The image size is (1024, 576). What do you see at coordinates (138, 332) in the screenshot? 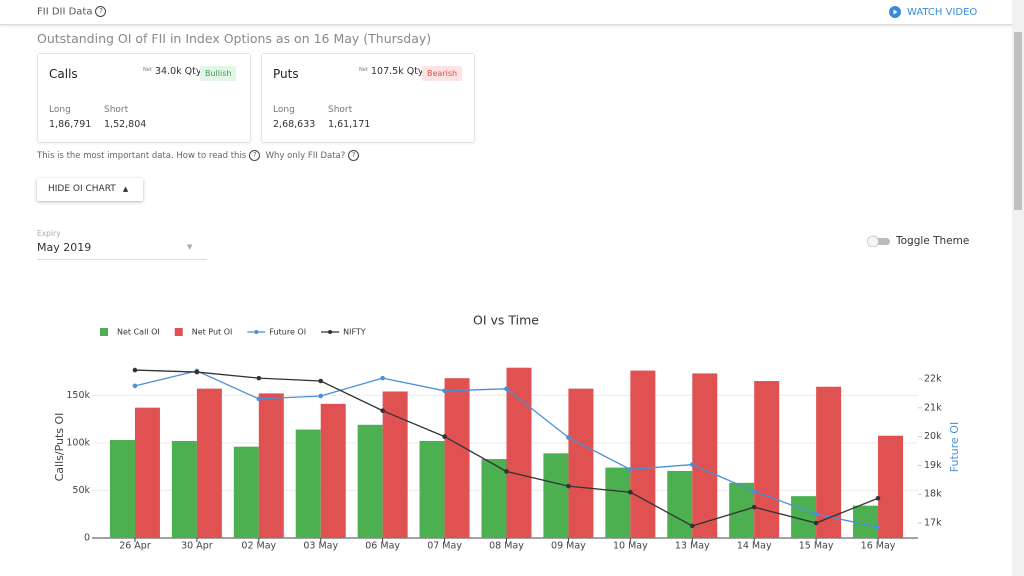
I see `legend-label: Net Call OI` at bounding box center [138, 332].